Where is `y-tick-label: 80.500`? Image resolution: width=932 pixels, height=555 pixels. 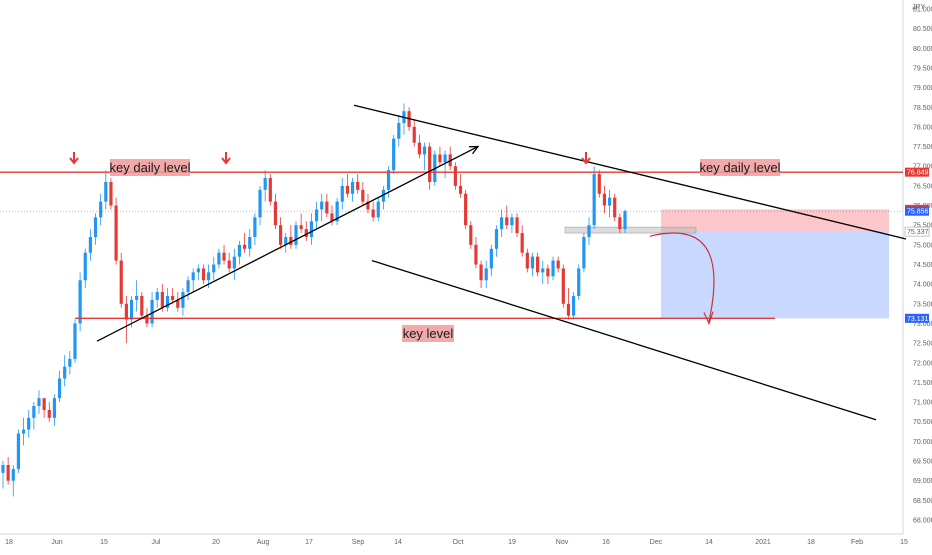
y-tick-label: 80.500 is located at coordinates (922, 29).